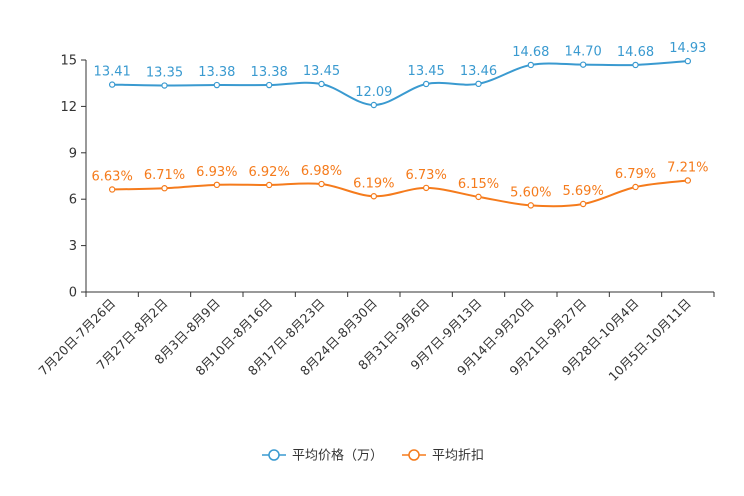  I want to click on legend-label: 平均折扣, so click(458, 456).